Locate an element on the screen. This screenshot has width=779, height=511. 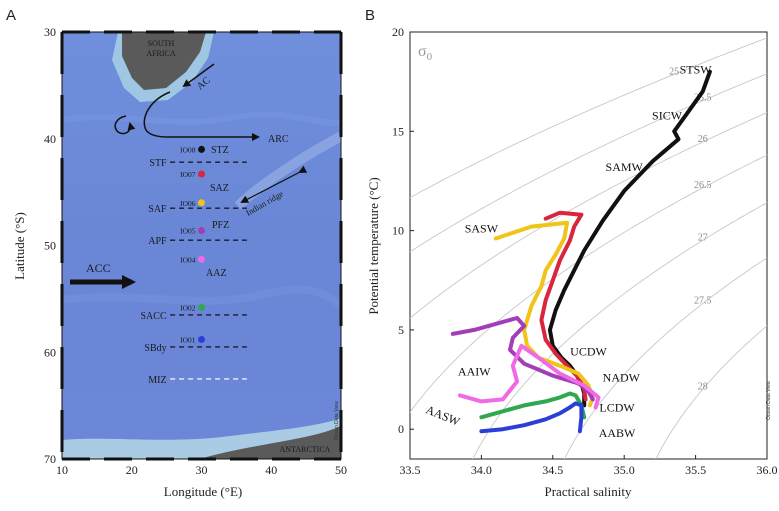
panel-b-letter: B is located at coordinates (370, 15).